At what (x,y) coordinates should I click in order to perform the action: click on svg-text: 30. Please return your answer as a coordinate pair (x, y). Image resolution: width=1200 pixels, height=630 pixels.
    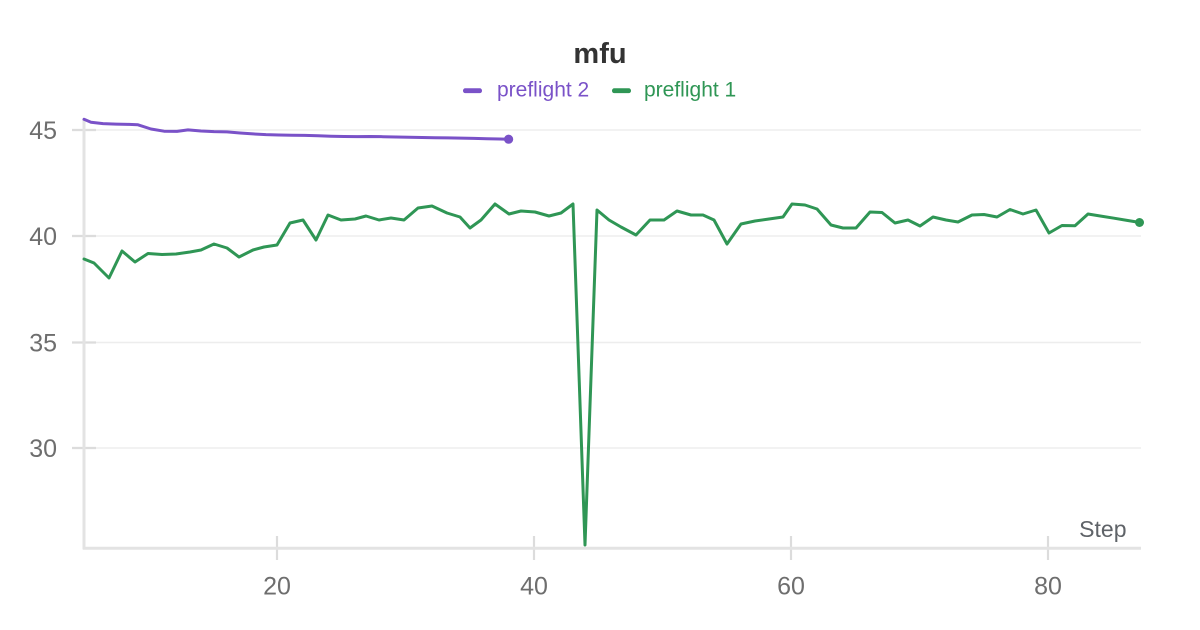
    Looking at the image, I should click on (43, 449).